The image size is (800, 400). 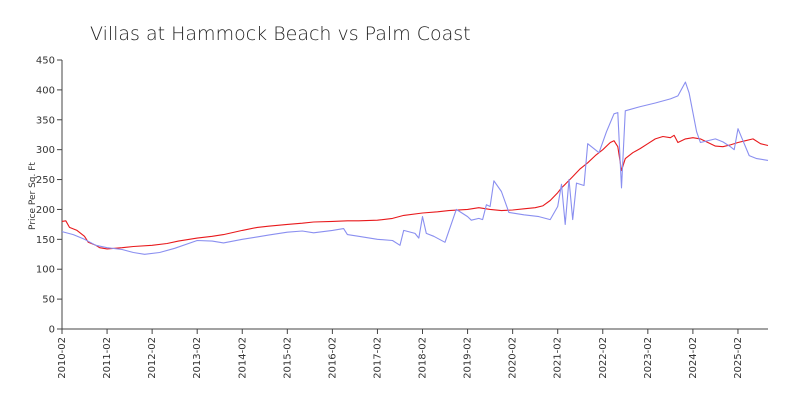 I want to click on y-tick-label: 100, so click(x=45, y=270).